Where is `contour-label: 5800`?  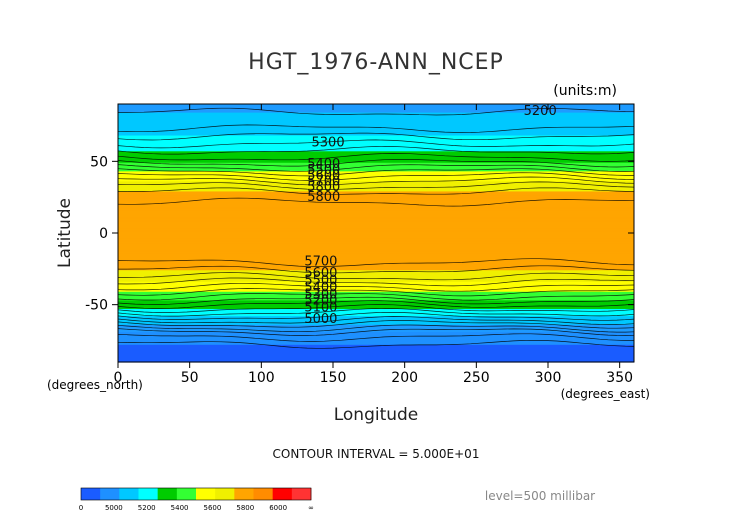
contour-label: 5800 is located at coordinates (323, 187).